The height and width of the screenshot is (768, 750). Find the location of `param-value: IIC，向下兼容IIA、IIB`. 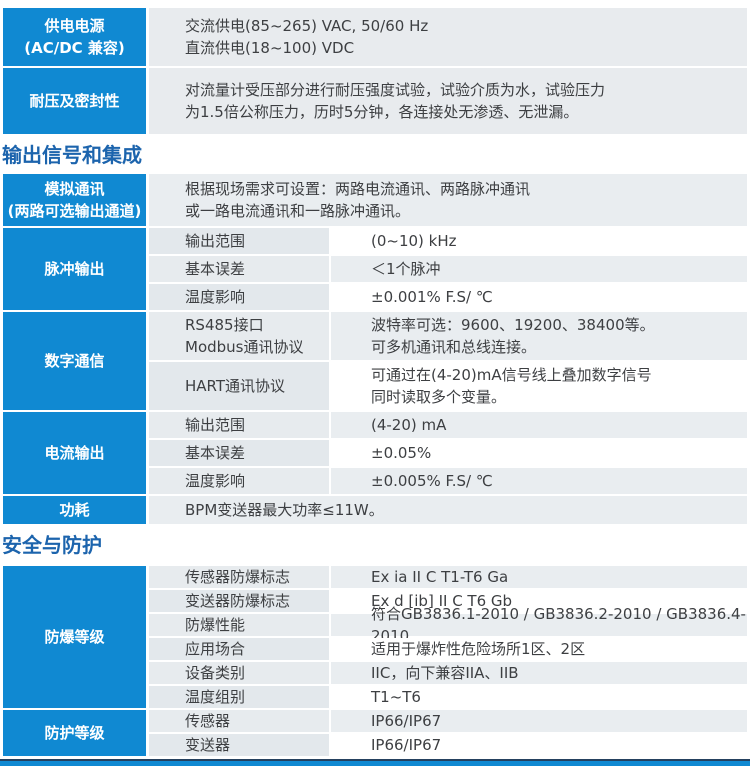

param-value: IIC，向下兼容IIA、IIB is located at coordinates (539, 673).